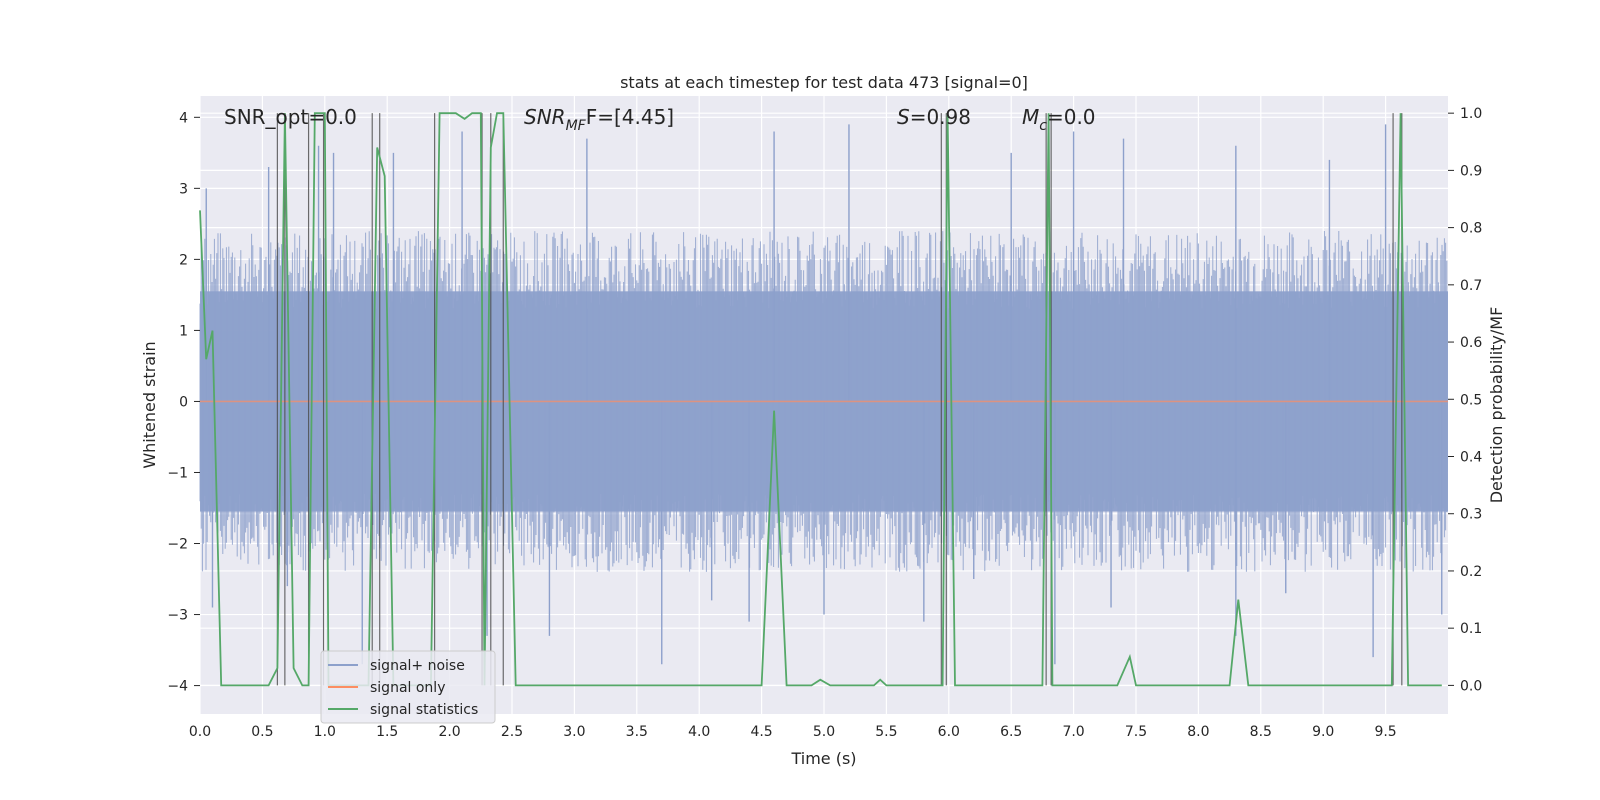 This screenshot has height=800, width=1600. I want to click on y-tick-label-4: 0, so click(183, 402).